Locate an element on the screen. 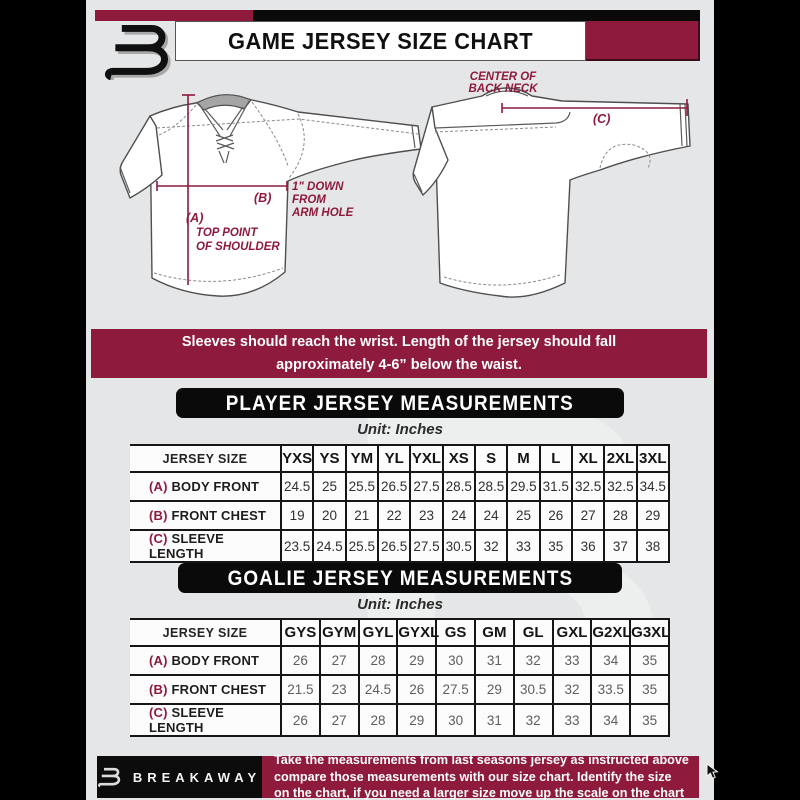 The image size is (800, 800). front-jersey-body is located at coordinates (285, 196).